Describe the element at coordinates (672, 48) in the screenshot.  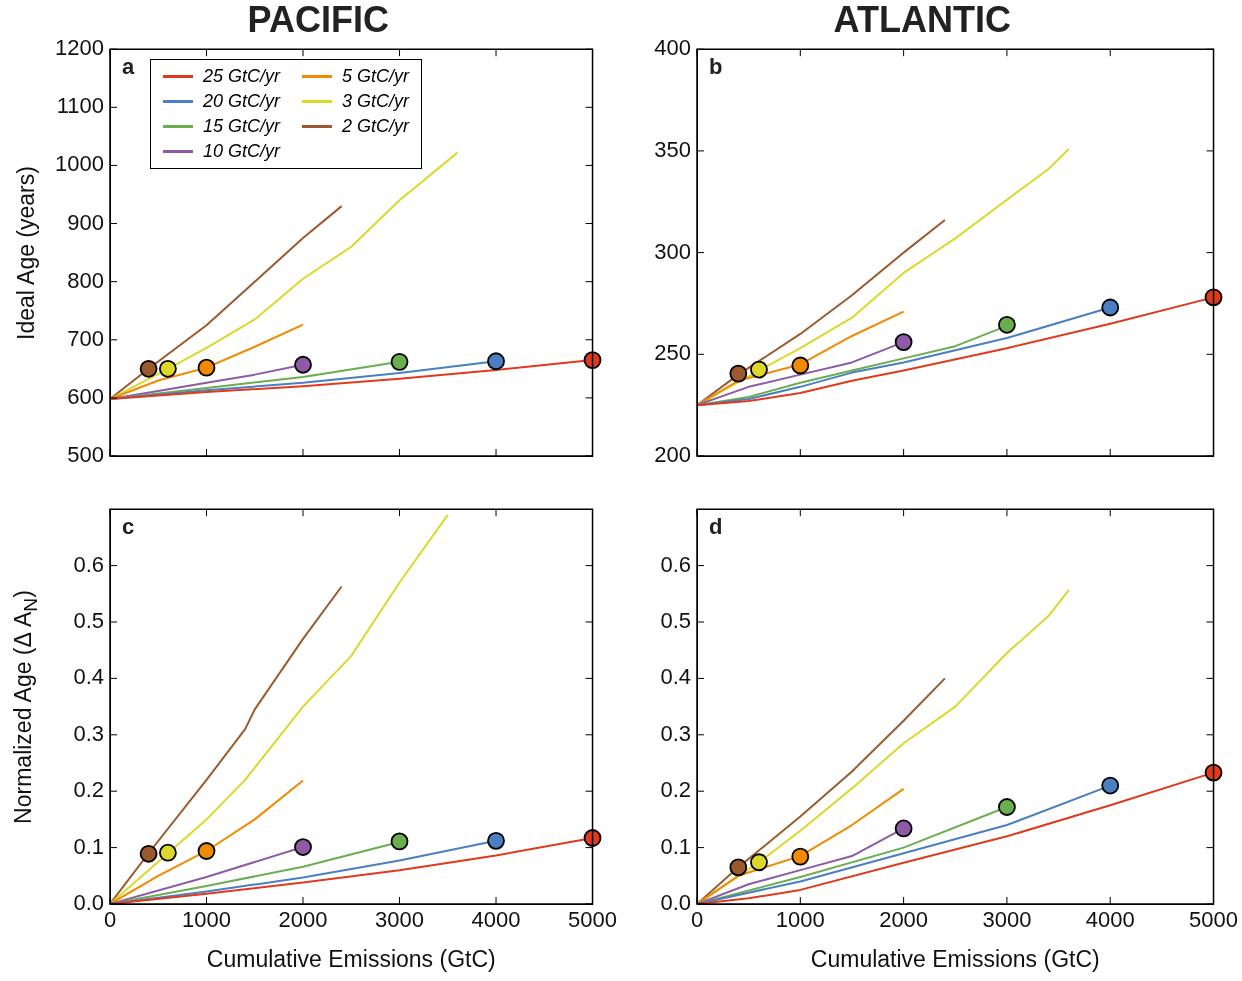
I see `y-tick-label: 400` at that location.